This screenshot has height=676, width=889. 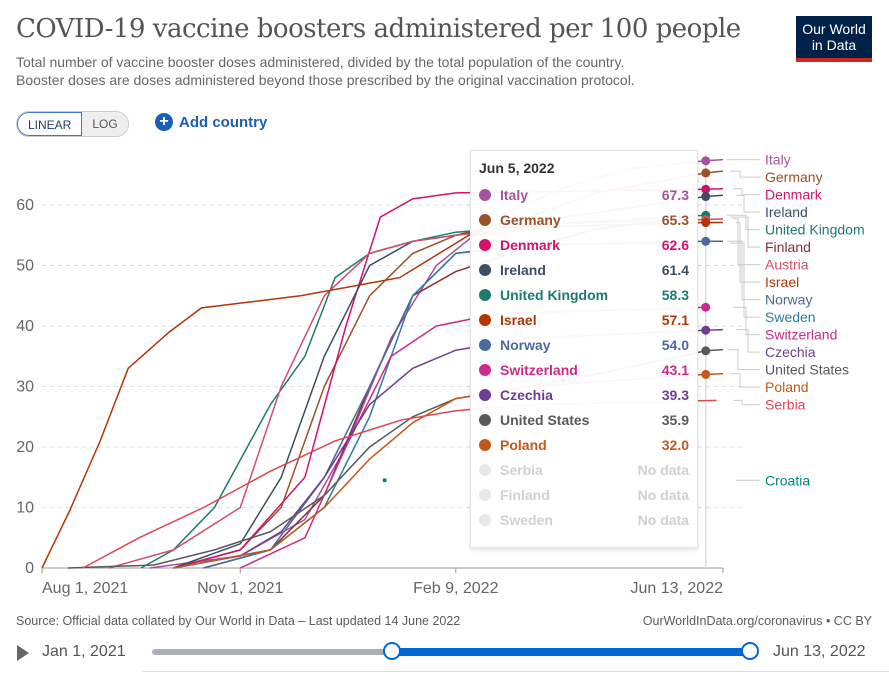 I want to click on series-label: Italy, so click(x=778, y=160).